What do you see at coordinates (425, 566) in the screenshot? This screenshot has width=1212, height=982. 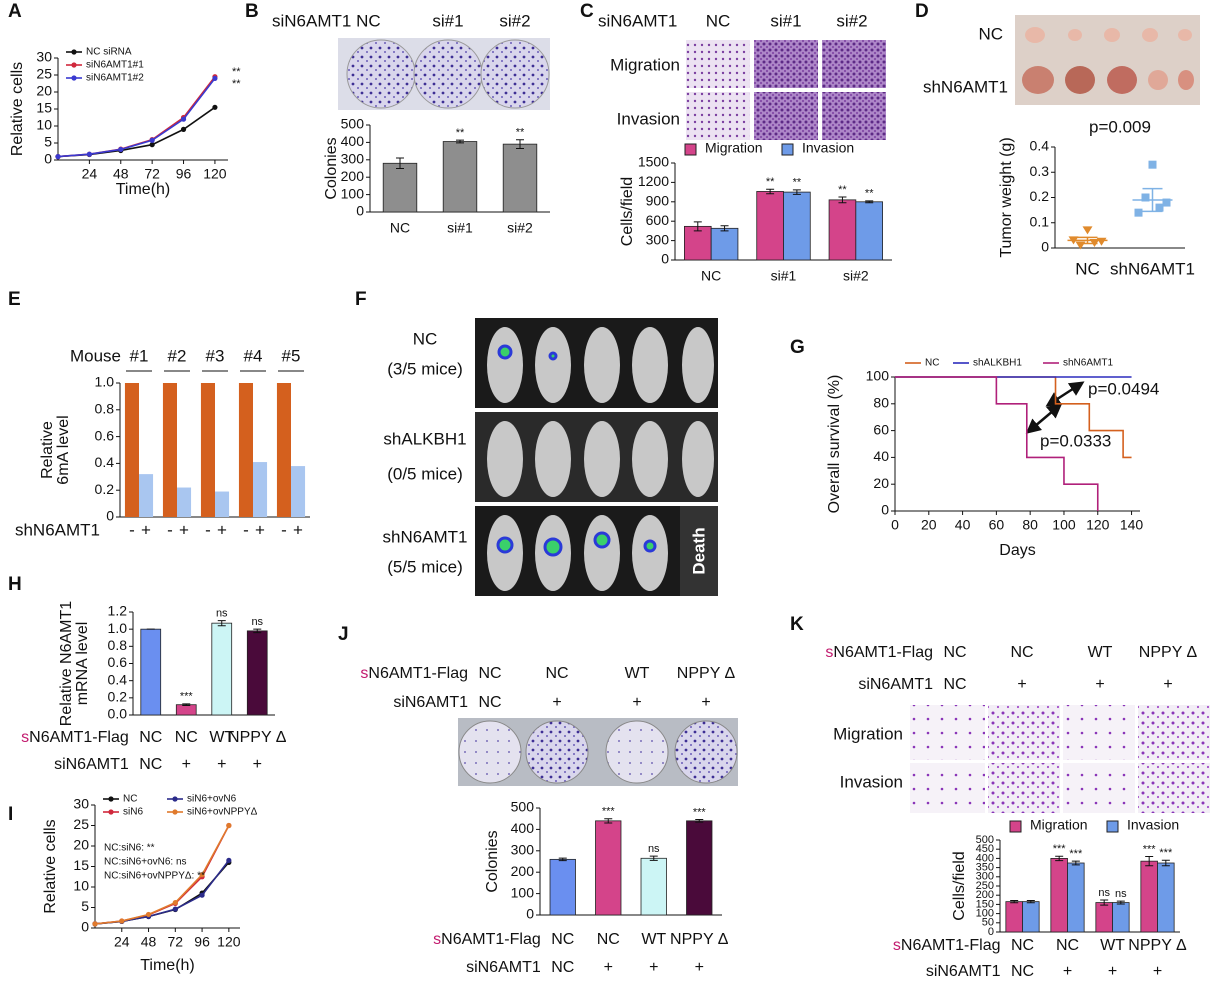 I see `group-note: (5/5 mice)` at bounding box center [425, 566].